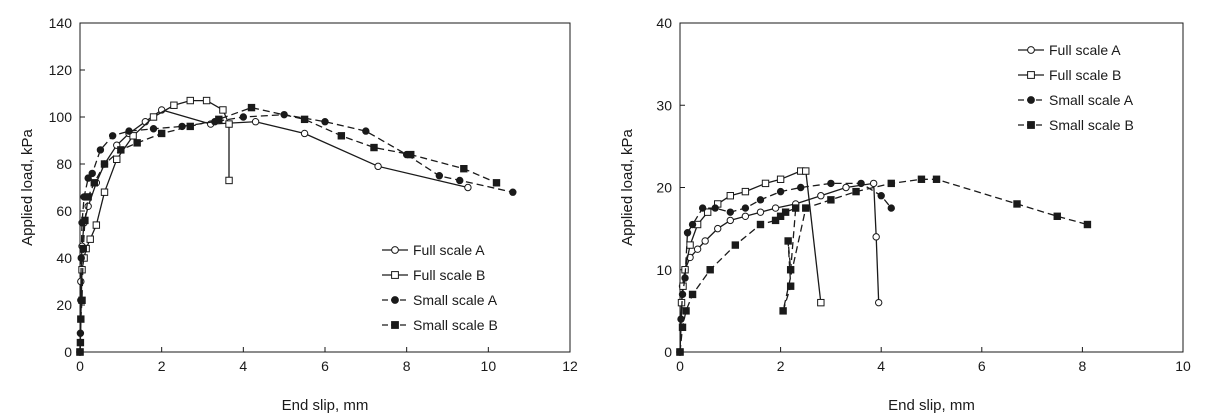 The width and height of the screenshot is (1205, 415). Describe the element at coordinates (64, 211) in the screenshot. I see `left-y-tick-label: 60` at that location.